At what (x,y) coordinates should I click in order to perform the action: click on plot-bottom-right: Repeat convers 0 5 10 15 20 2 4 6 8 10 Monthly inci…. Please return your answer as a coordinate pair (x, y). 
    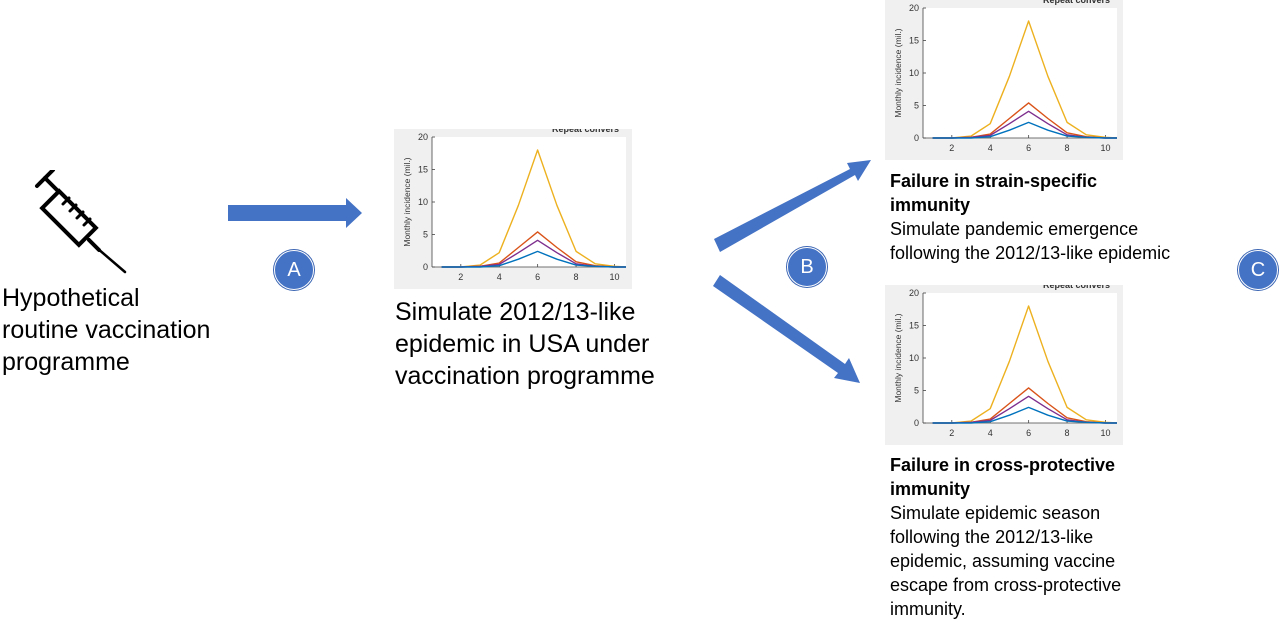
    Looking at the image, I should click on (1004, 365).